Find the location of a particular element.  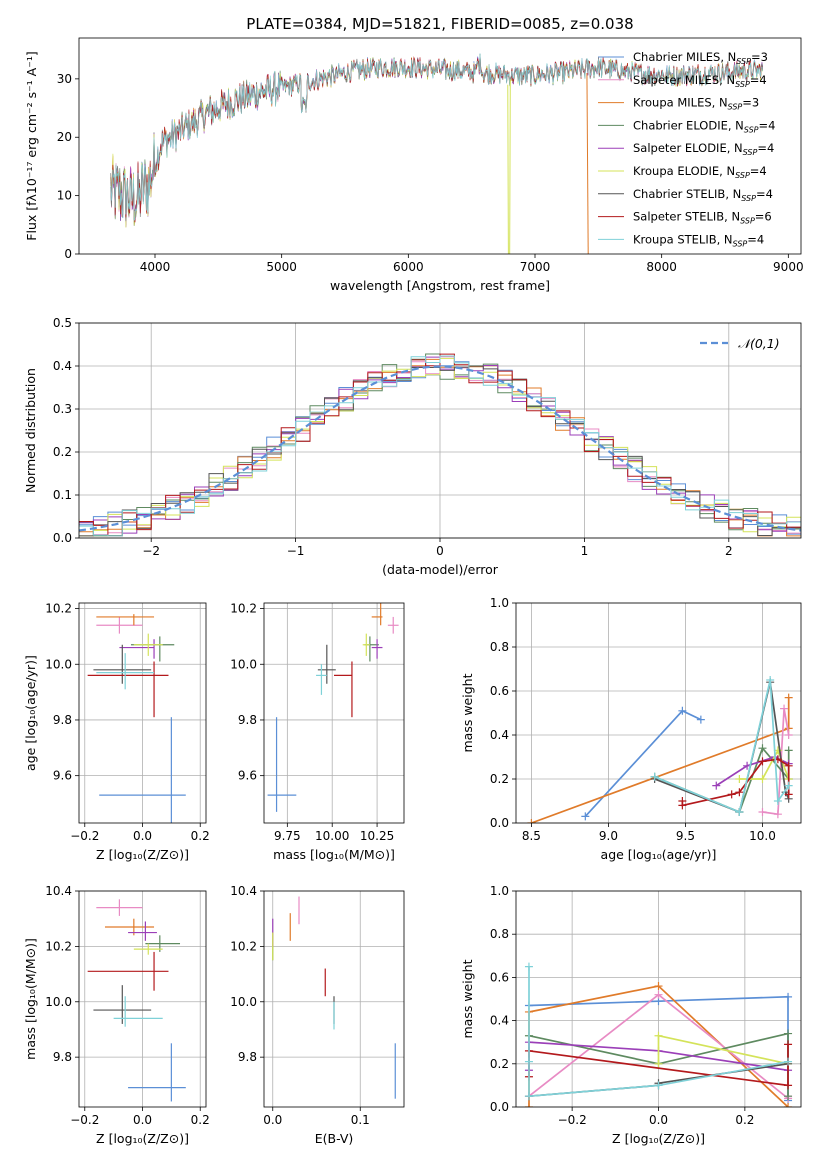

legend-entry: Kroupa ELODIE, NSSP=4 is located at coordinates (700, 172).